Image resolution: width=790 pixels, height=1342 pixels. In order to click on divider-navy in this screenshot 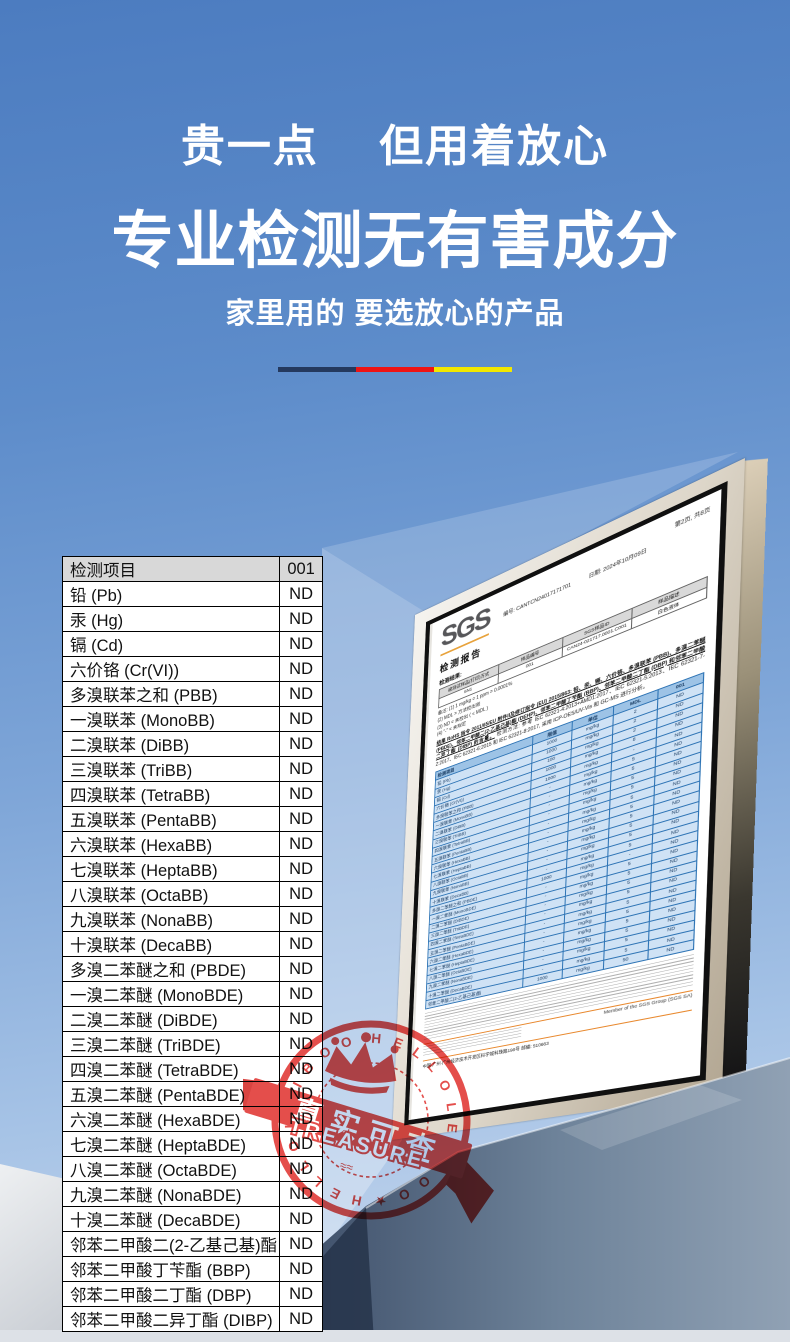, I will do `click(317, 369)`.